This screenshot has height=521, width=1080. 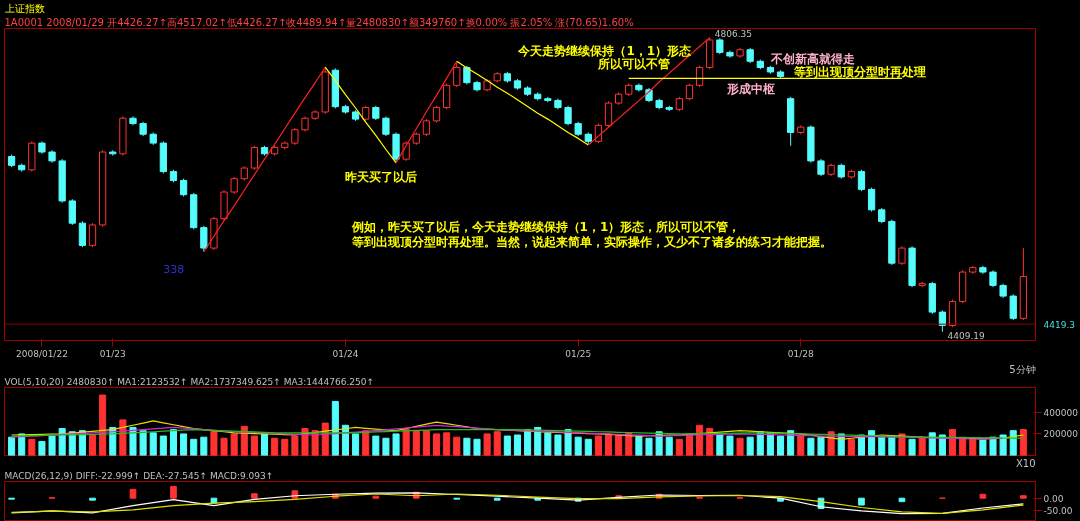 What do you see at coordinates (1059, 324) in the screenshot?
I see `ref-line-label: 4419.3` at bounding box center [1059, 324].